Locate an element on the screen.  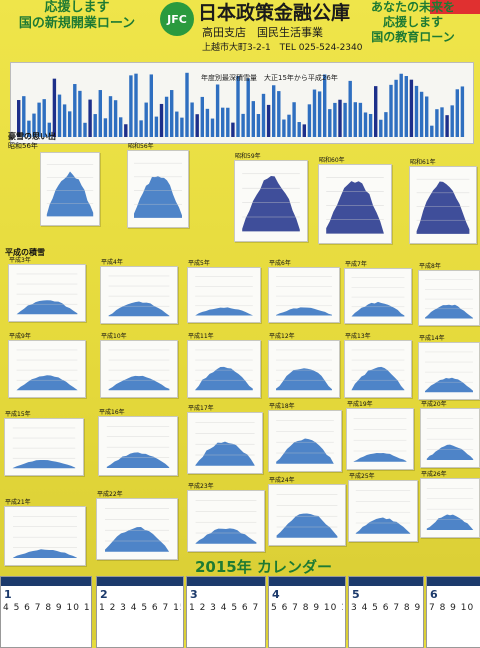
branch-name: 高田支店 国民生活事業 is located at coordinates (262, 32).